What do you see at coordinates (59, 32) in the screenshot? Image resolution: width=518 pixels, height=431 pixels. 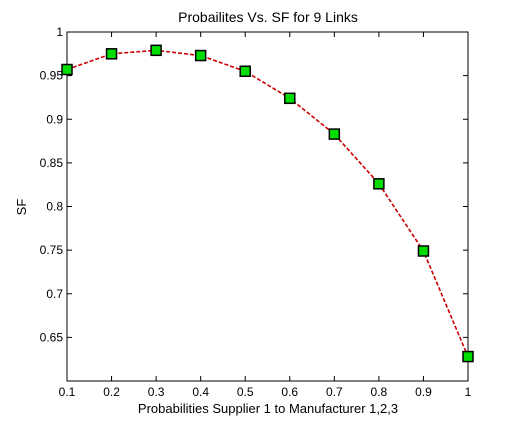 I see `y-tick-label: 1` at bounding box center [59, 32].